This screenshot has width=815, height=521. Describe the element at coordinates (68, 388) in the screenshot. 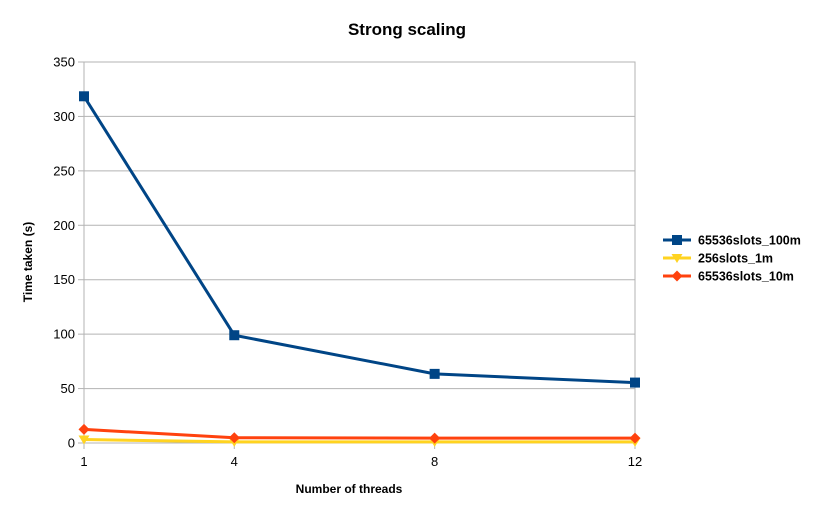

I see `y-tick-label-1: 50` at that location.